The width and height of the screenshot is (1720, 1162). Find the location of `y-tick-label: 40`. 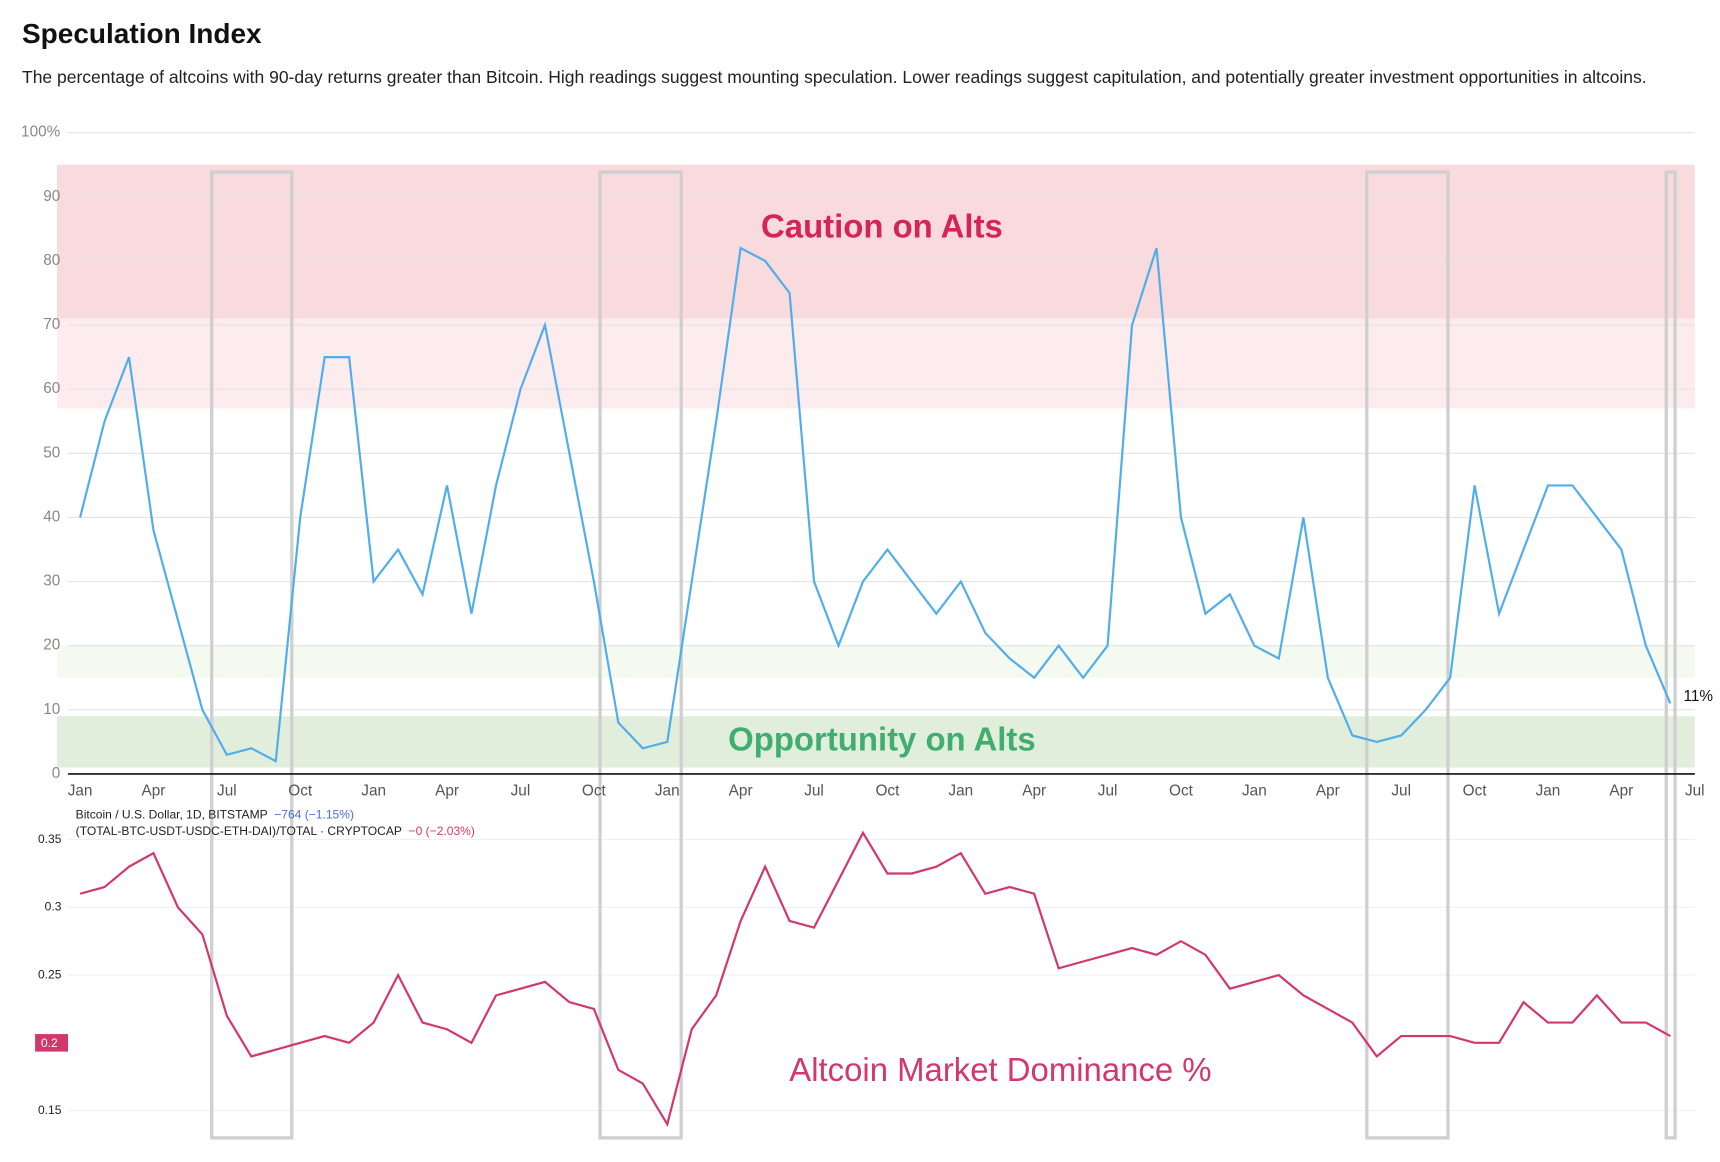

y-tick-label: 40 is located at coordinates (51, 516).